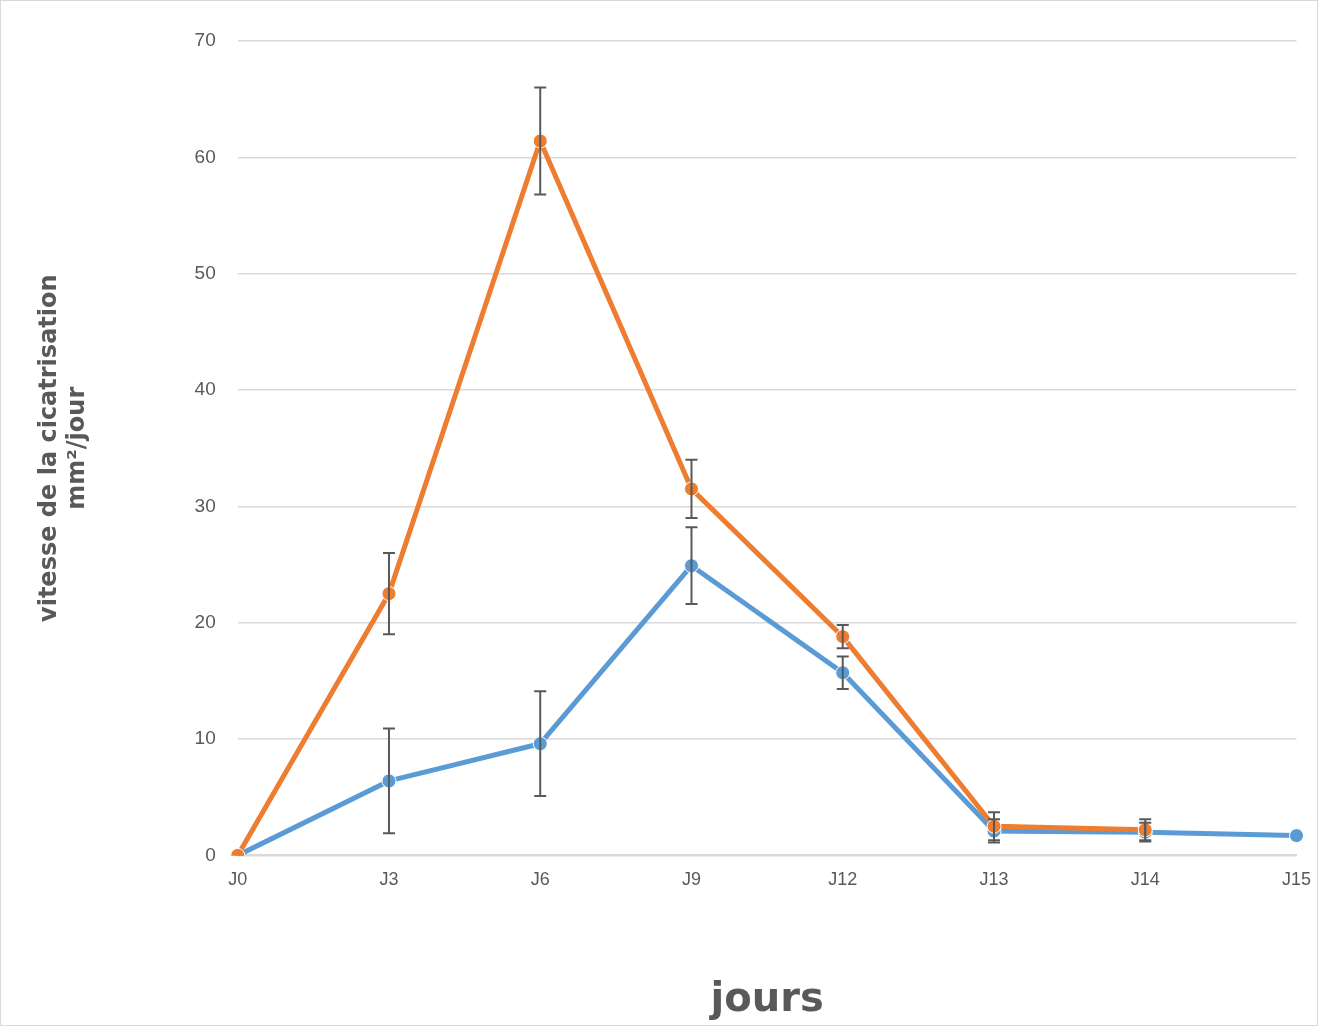  I want to click on y-axis-title: vitesse de la cicatrisation mm²/jour, so click(62, 448).